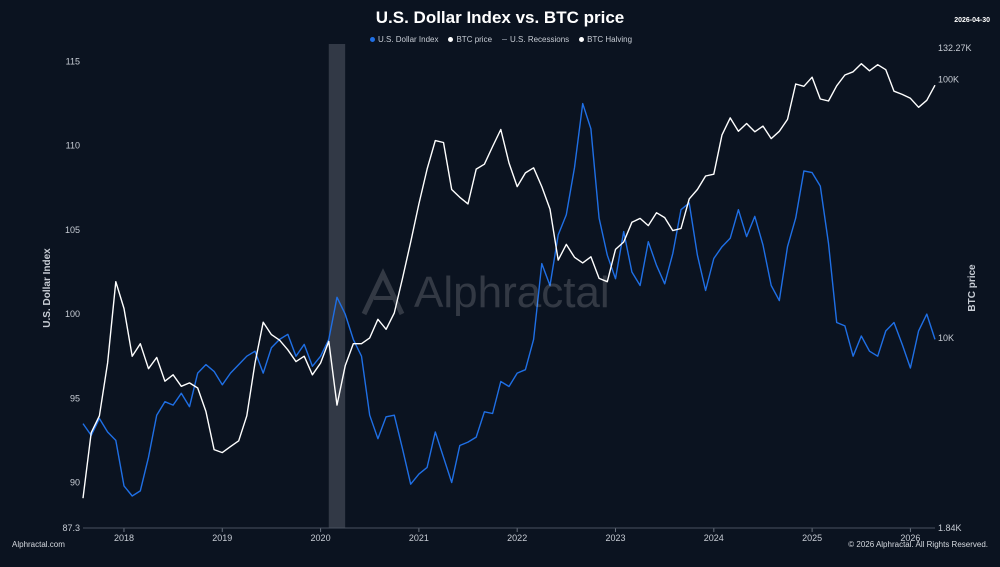  Describe the element at coordinates (955, 48) in the screenshot. I see `y-right-tick-label: 132.27K` at that location.